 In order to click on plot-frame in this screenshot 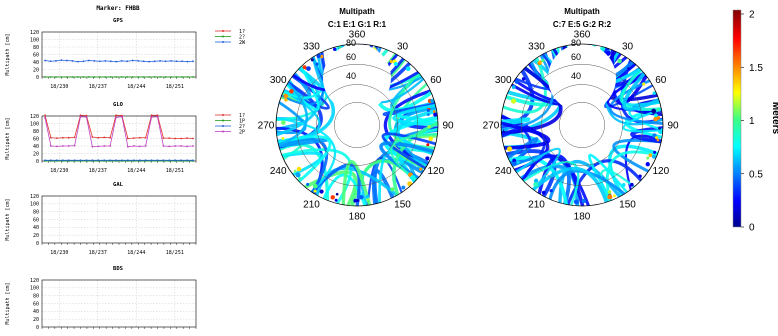, I will do `click(119, 54)`.